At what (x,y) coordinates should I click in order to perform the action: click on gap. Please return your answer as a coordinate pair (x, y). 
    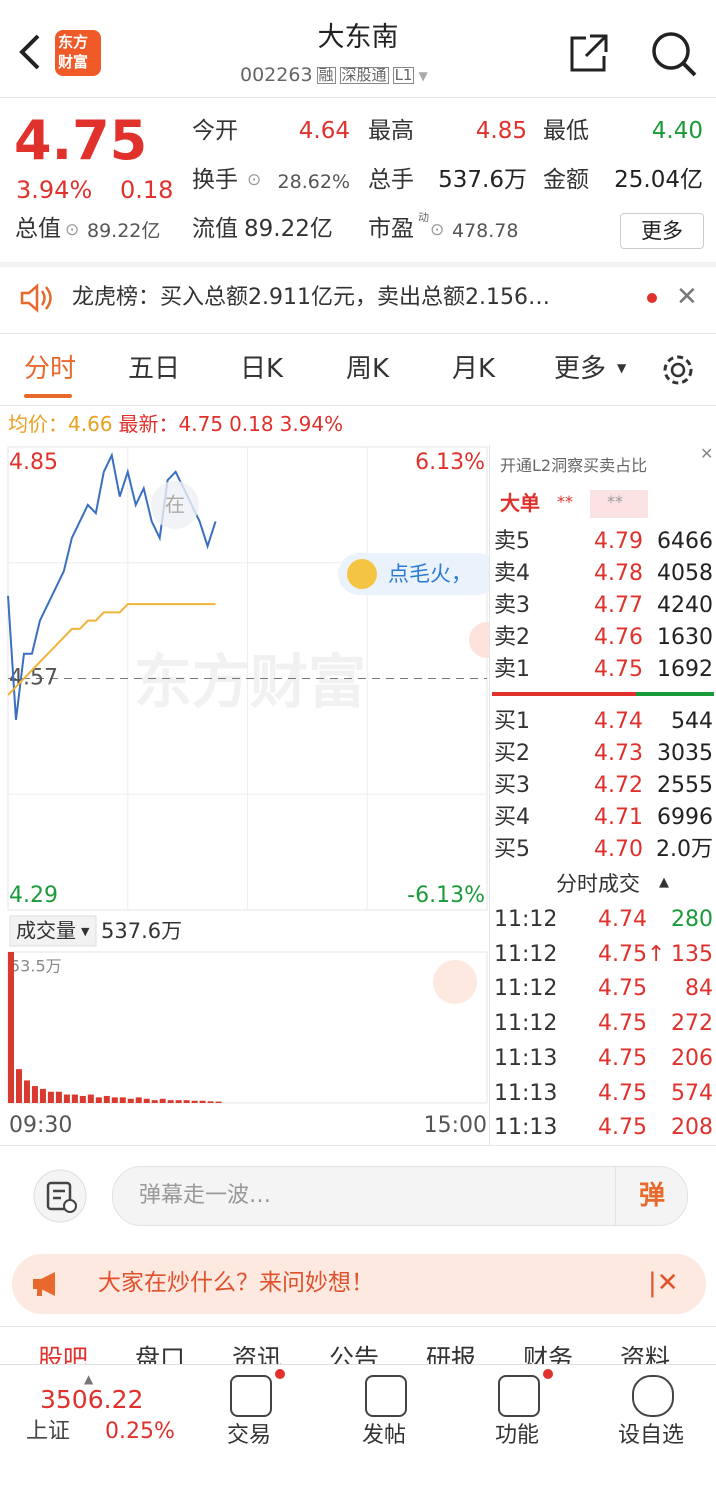
    Looking at the image, I should click on (358, 264).